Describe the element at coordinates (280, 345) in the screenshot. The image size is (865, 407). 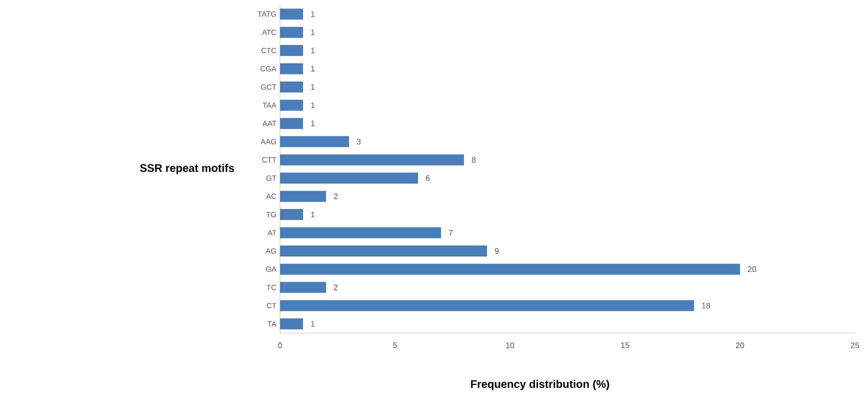
I see `x-tick-label: 0` at that location.